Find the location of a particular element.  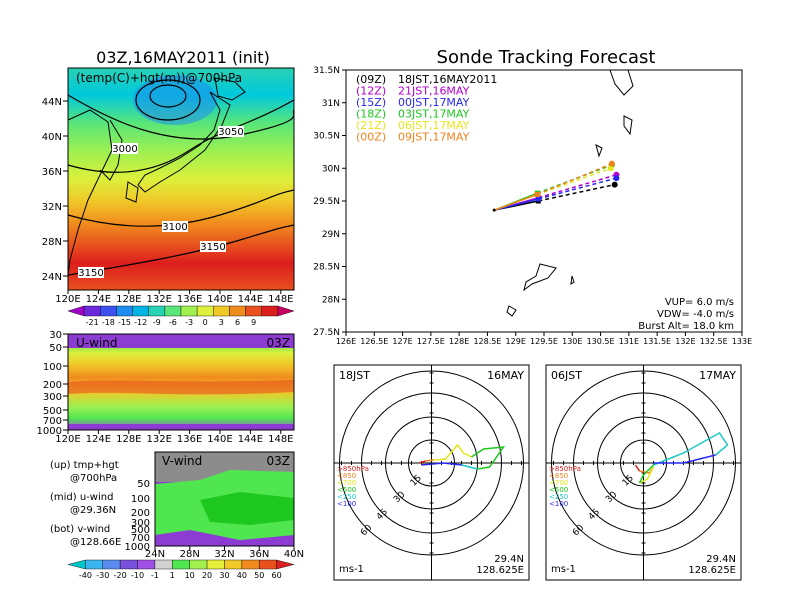

right-title: Sonde Tracking Forecast is located at coordinates (546, 57).